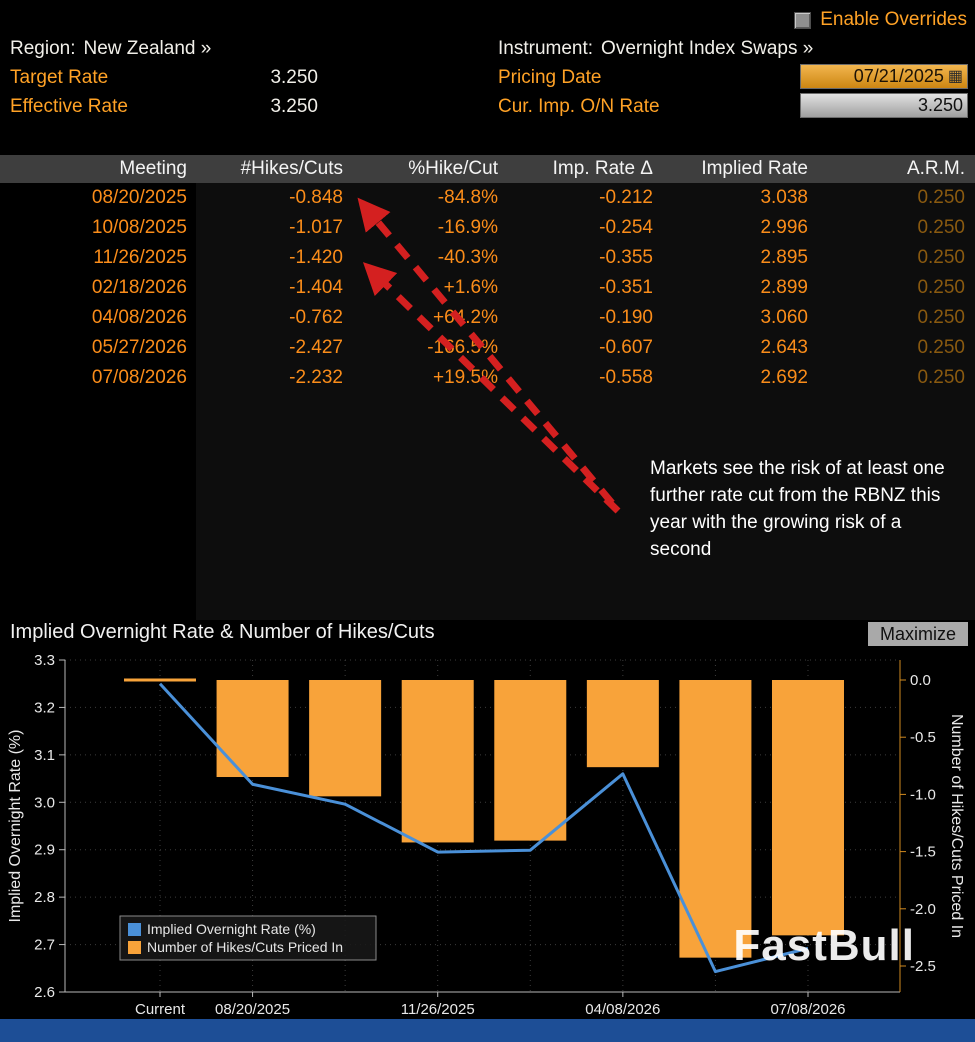 Image resolution: width=975 pixels, height=1042 pixels. Describe the element at coordinates (160, 1009) in the screenshot. I see `svg-text: Current` at that location.